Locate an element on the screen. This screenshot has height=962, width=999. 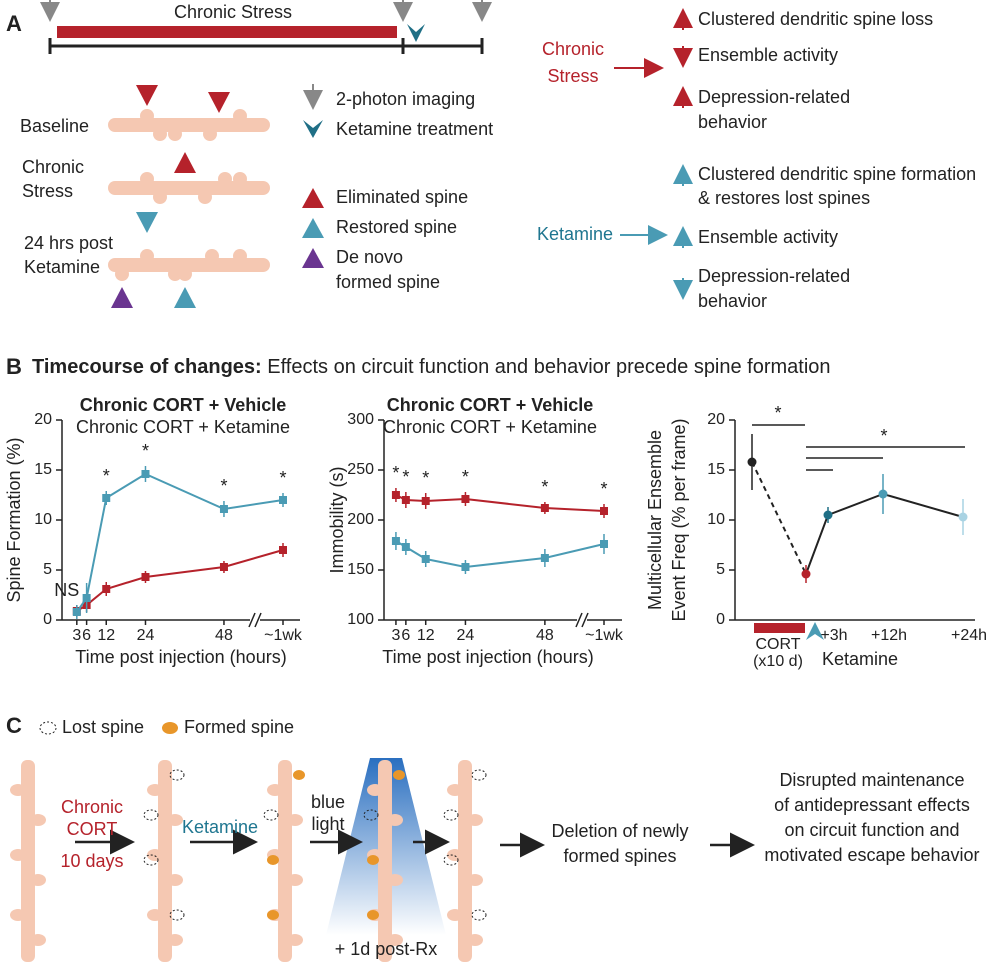
panel-label: A is located at coordinates (14, 23).